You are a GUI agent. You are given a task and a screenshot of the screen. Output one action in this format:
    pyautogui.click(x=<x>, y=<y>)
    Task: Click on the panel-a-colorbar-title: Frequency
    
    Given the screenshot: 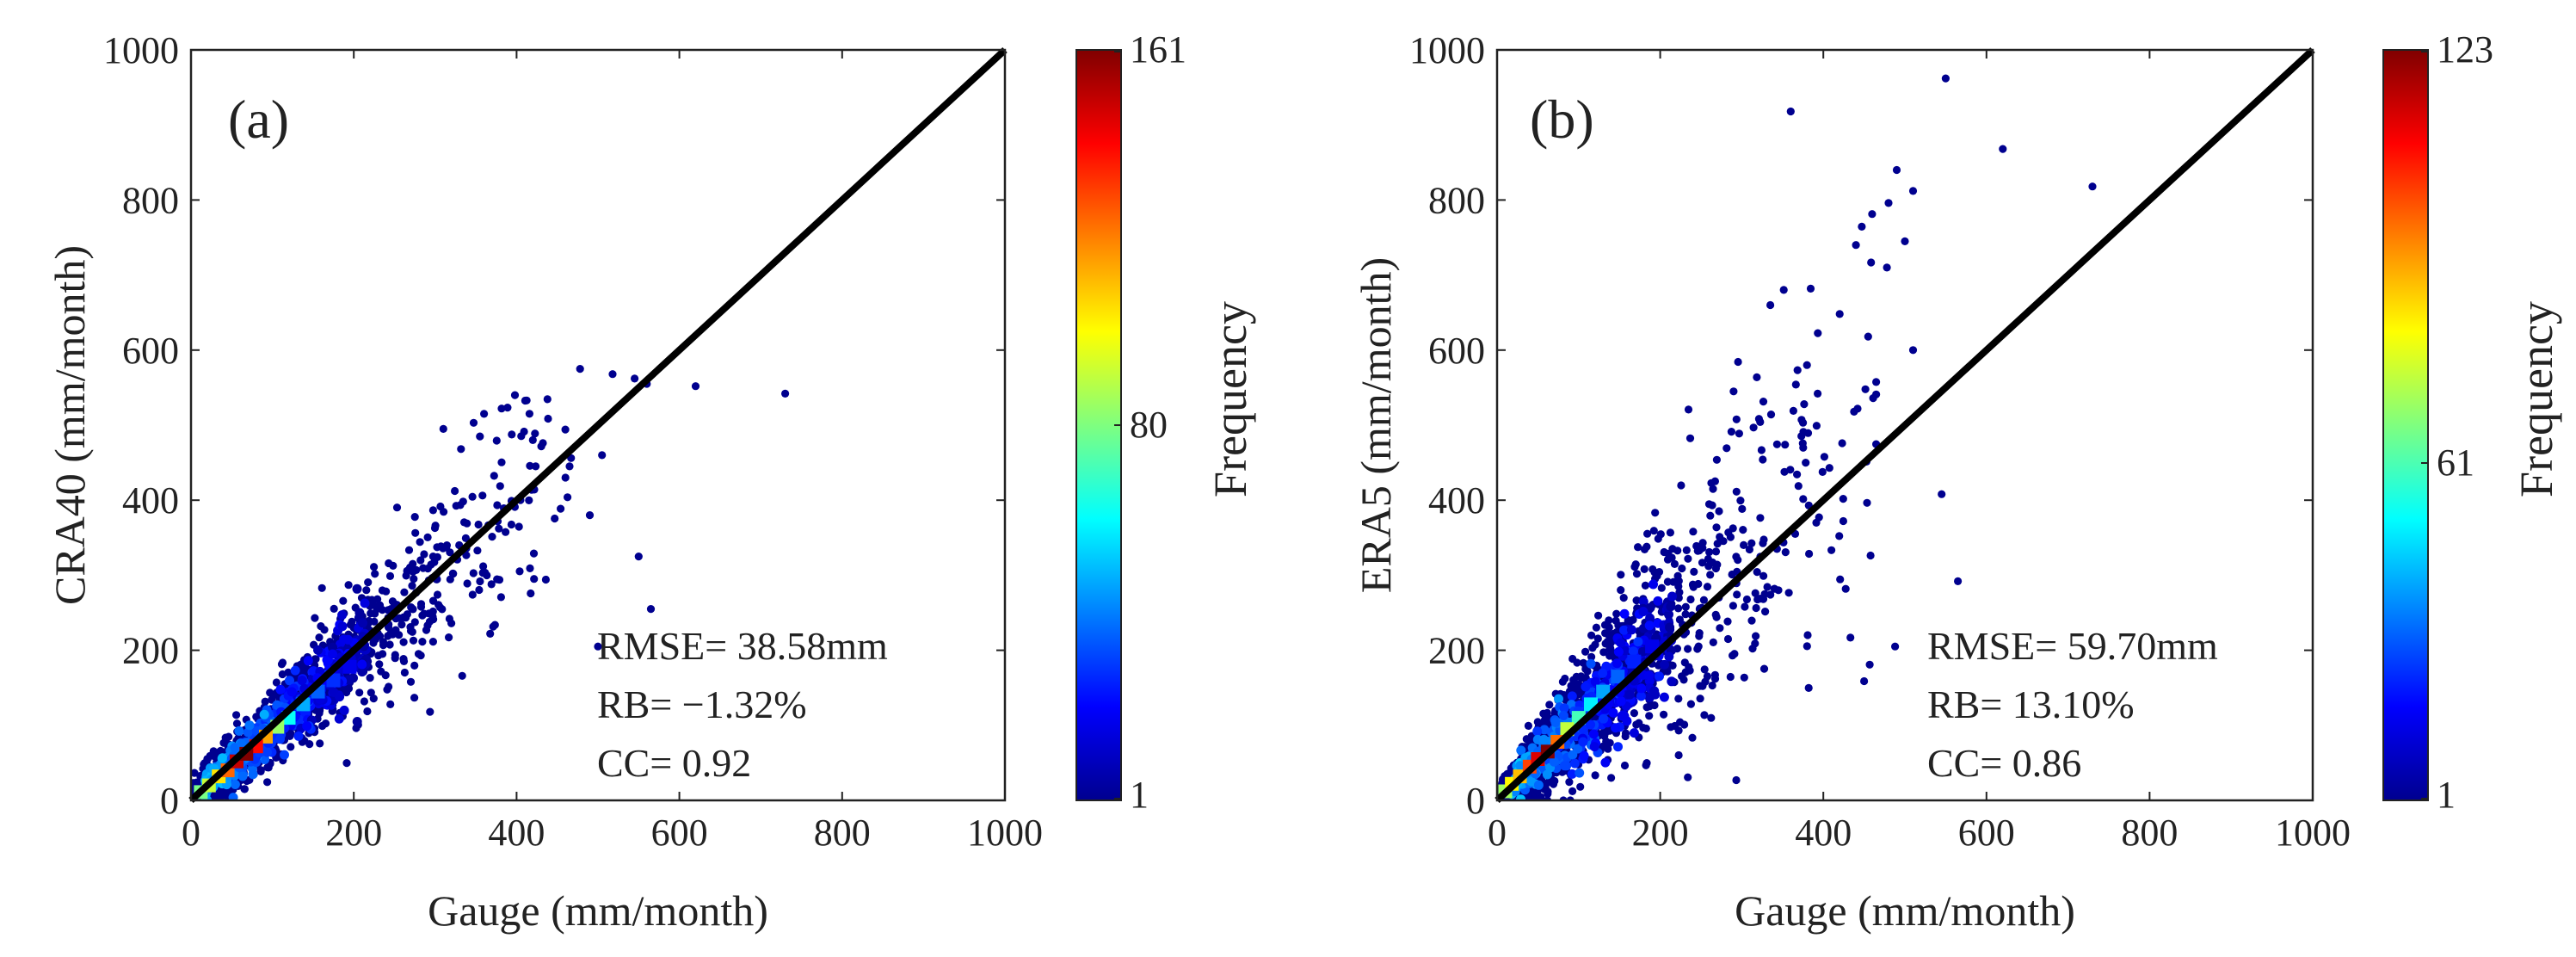 What is the action you would take?
    pyautogui.click(x=1230, y=399)
    